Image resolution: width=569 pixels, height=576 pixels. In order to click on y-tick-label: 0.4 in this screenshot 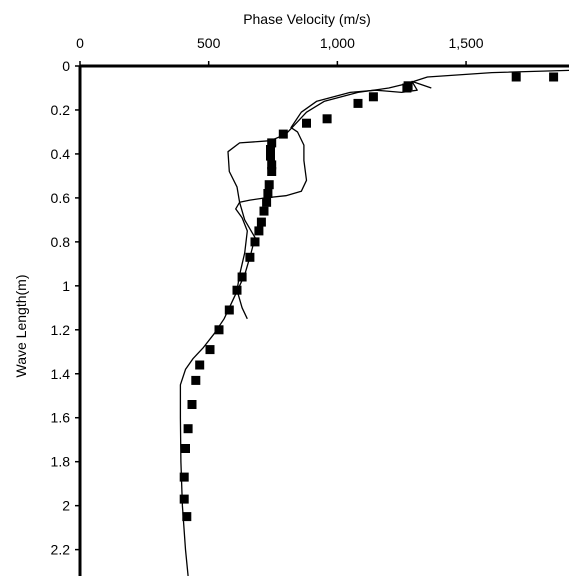, I will do `click(61, 154)`.